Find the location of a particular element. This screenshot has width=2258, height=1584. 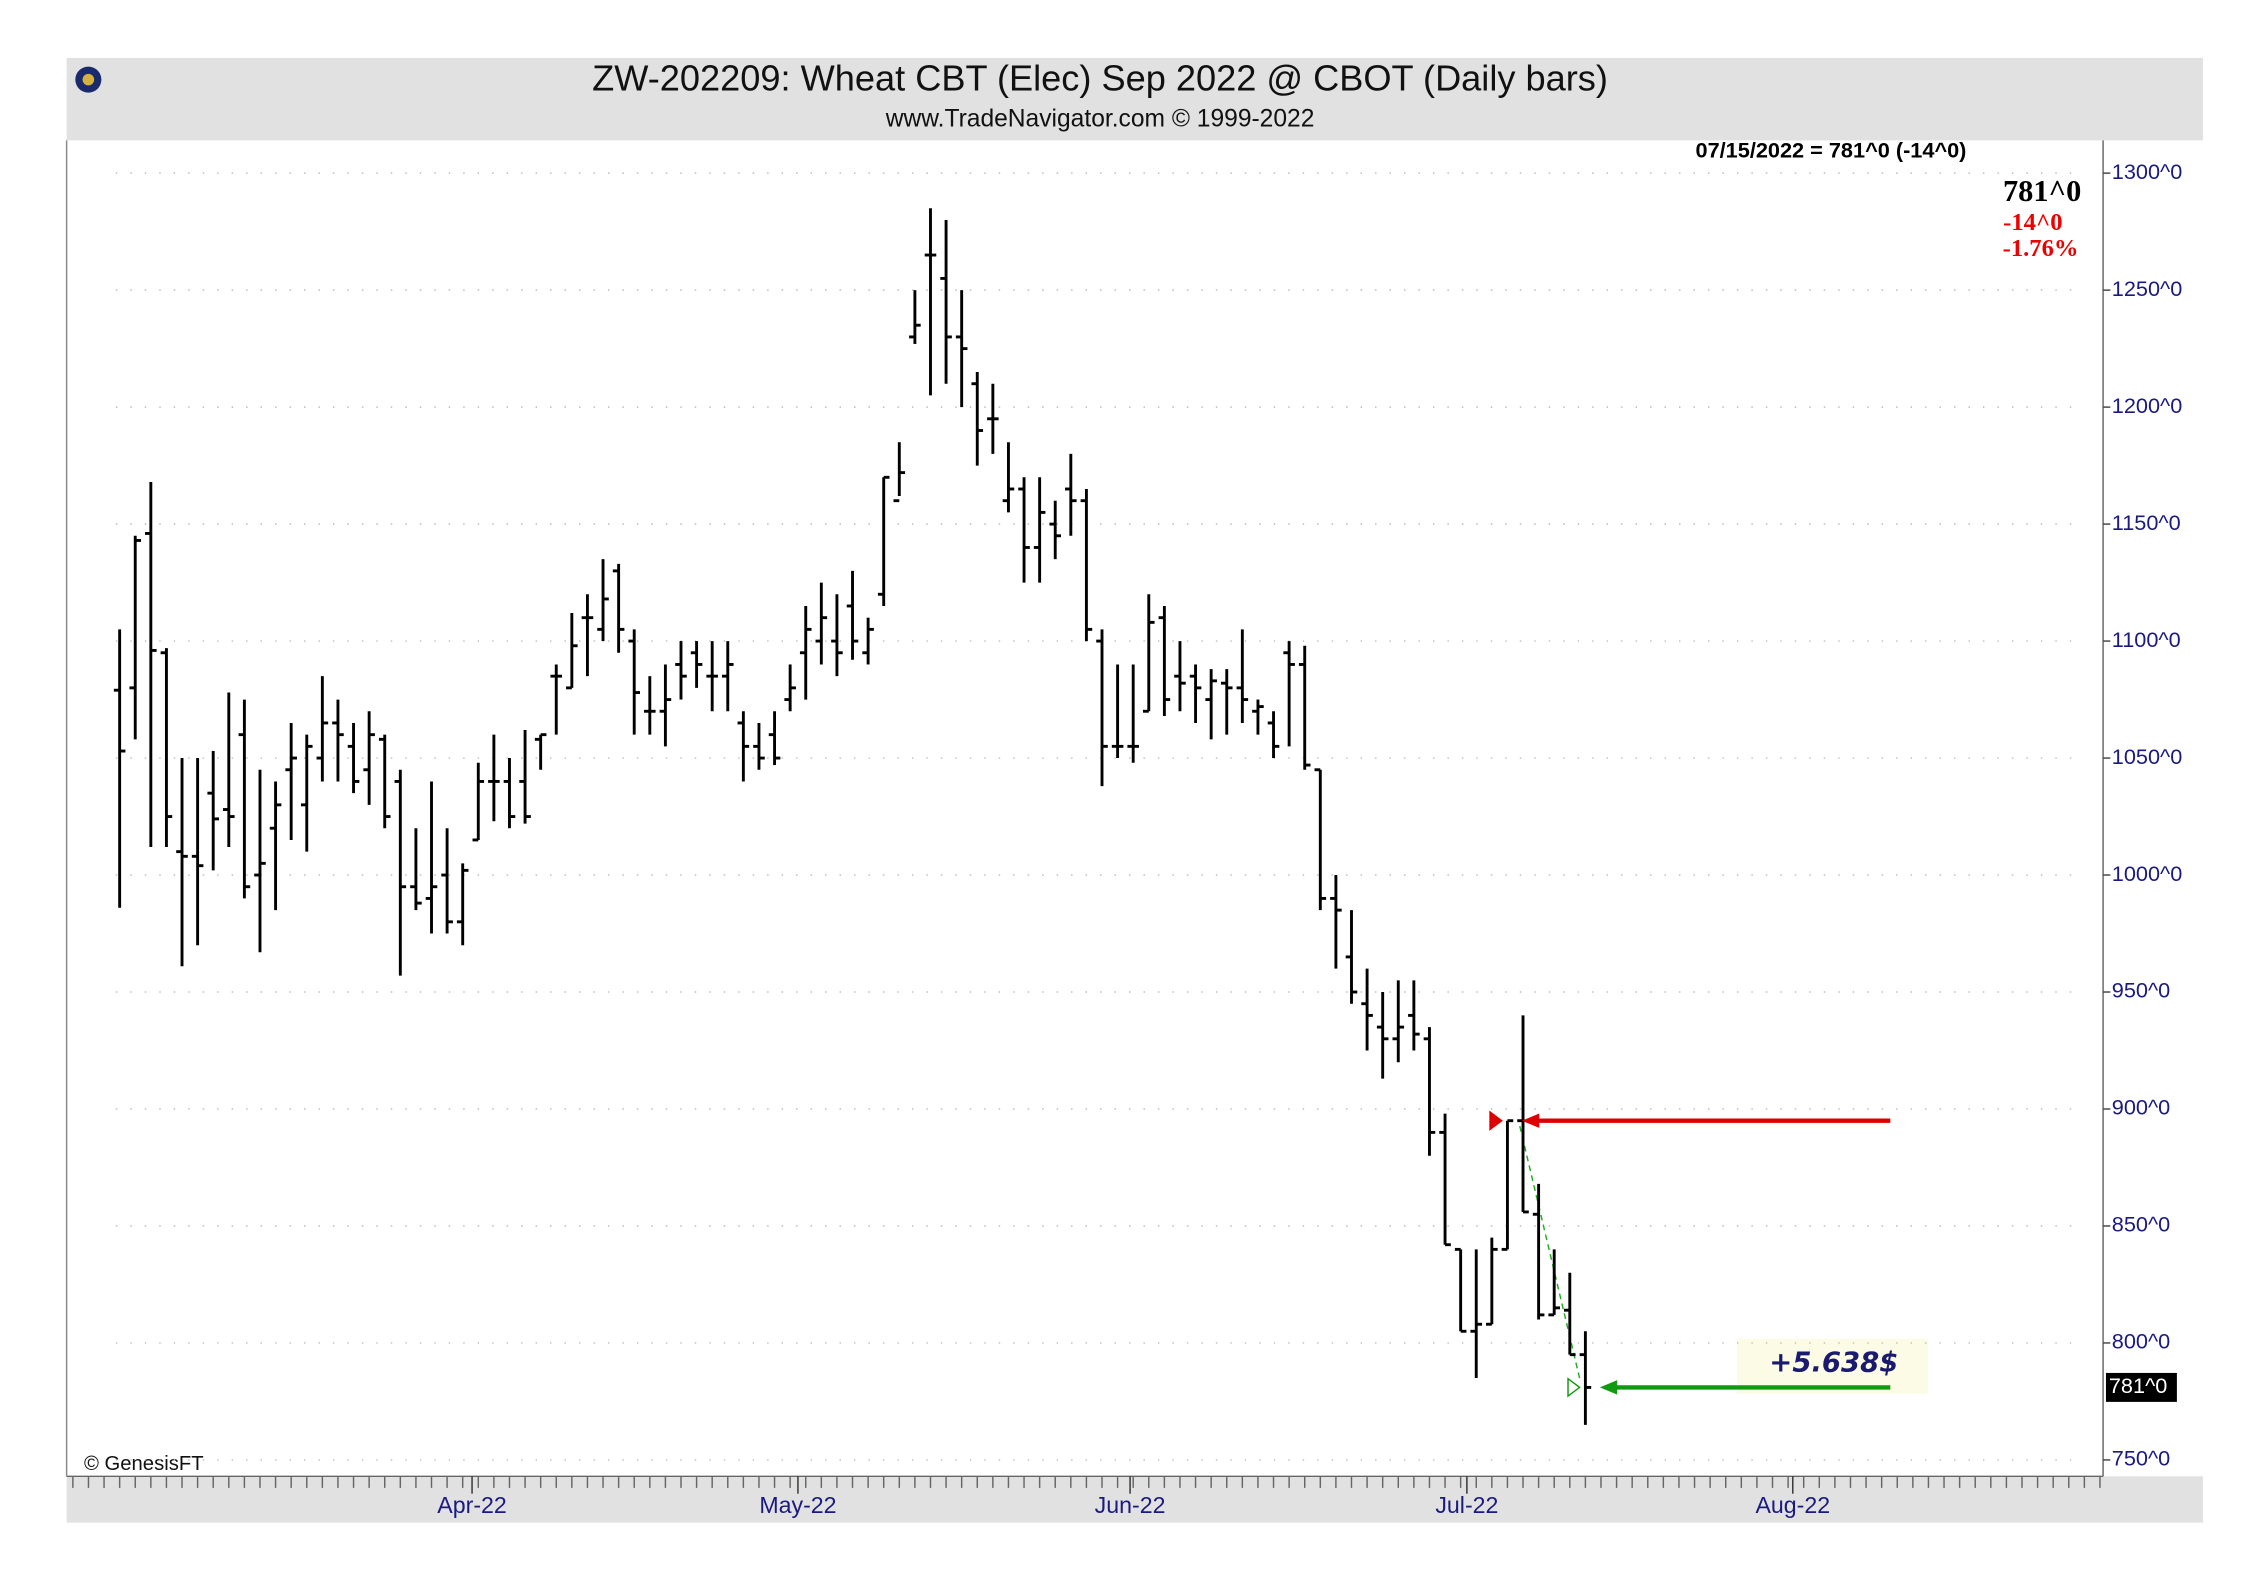

x-tick-label: Jul-22 is located at coordinates (1466, 1505).